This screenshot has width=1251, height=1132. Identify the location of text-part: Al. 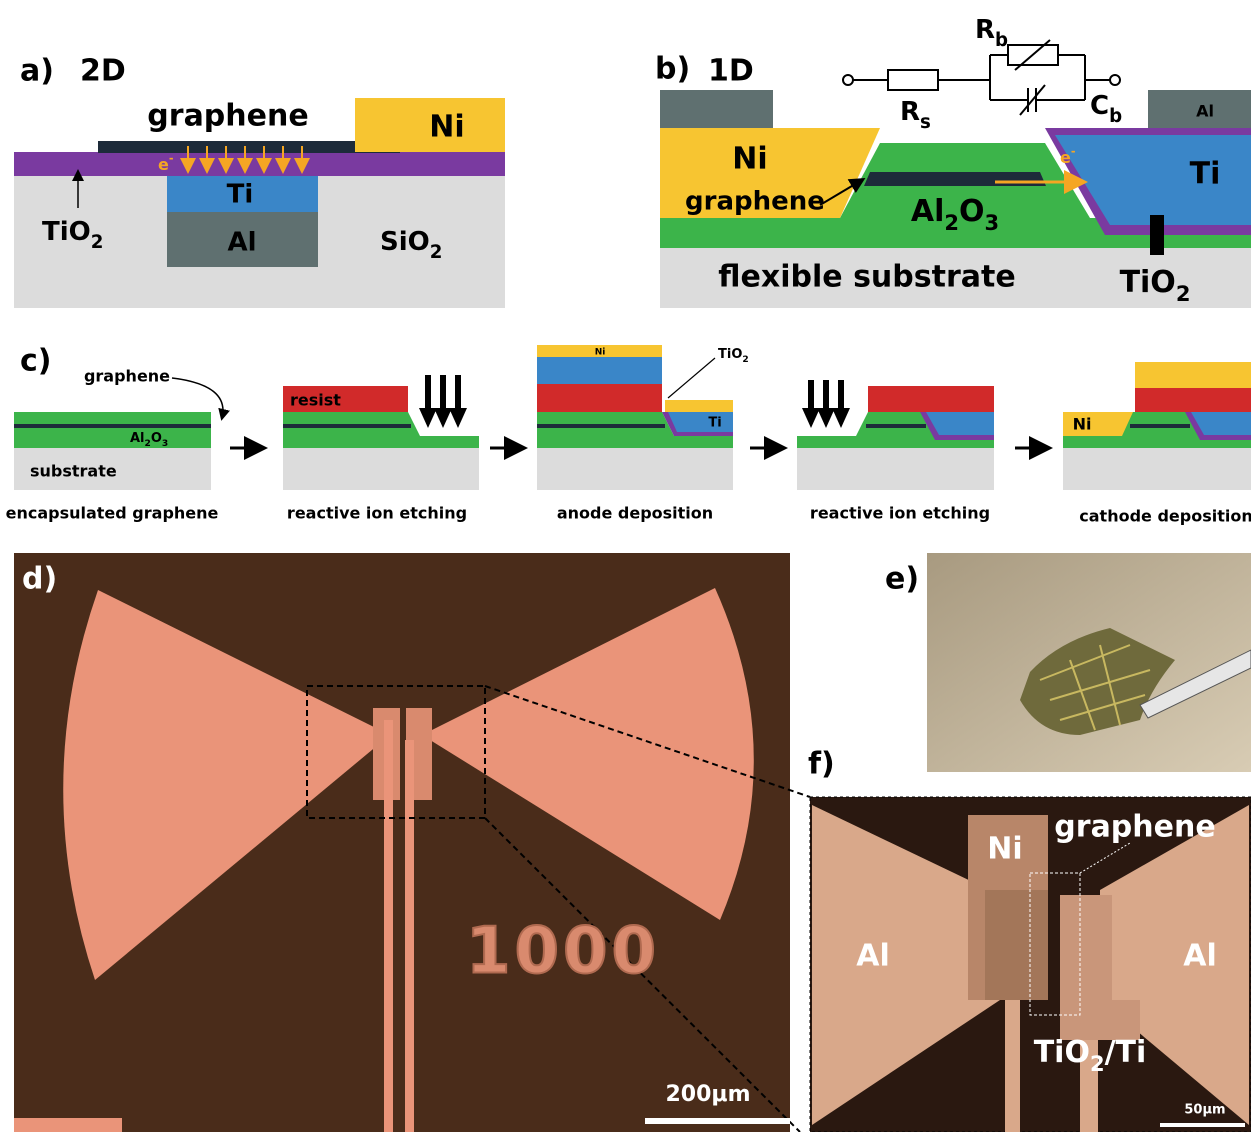
(137, 438).